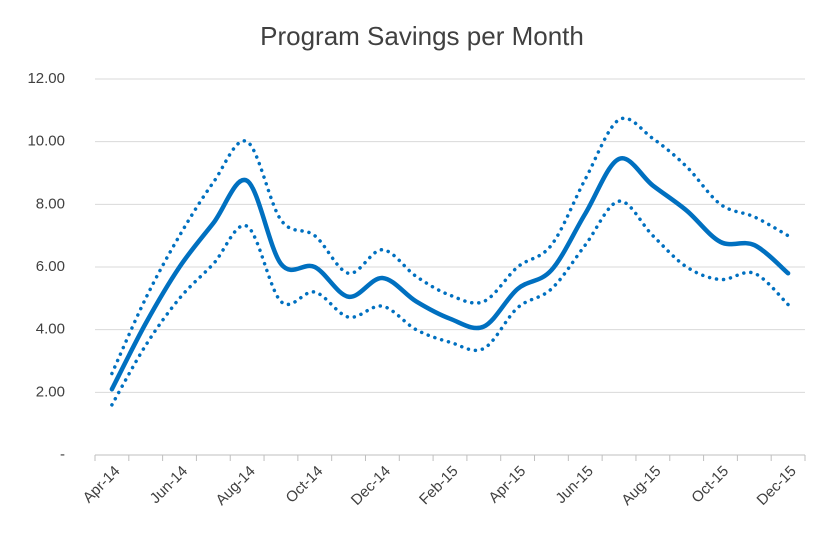  What do you see at coordinates (305, 485) in the screenshot?
I see `x-tick-label: Oct-14` at bounding box center [305, 485].